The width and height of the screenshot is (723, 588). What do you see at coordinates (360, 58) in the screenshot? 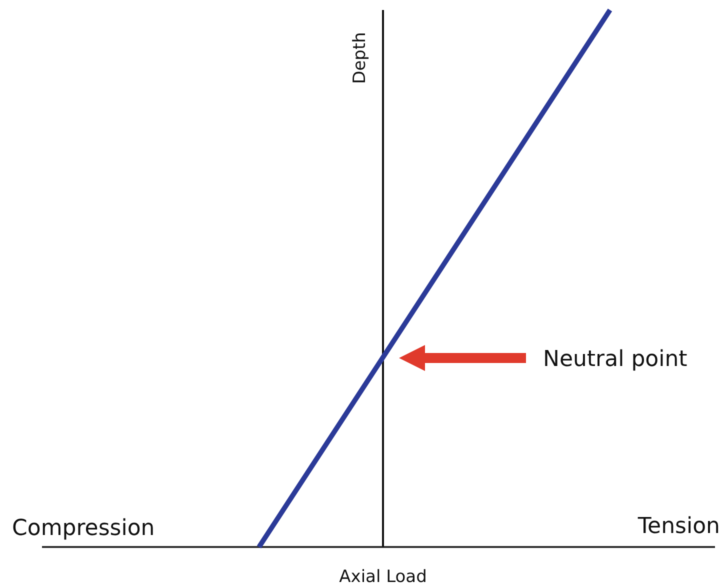
I see `y-axis-title: Depth` at bounding box center [360, 58].